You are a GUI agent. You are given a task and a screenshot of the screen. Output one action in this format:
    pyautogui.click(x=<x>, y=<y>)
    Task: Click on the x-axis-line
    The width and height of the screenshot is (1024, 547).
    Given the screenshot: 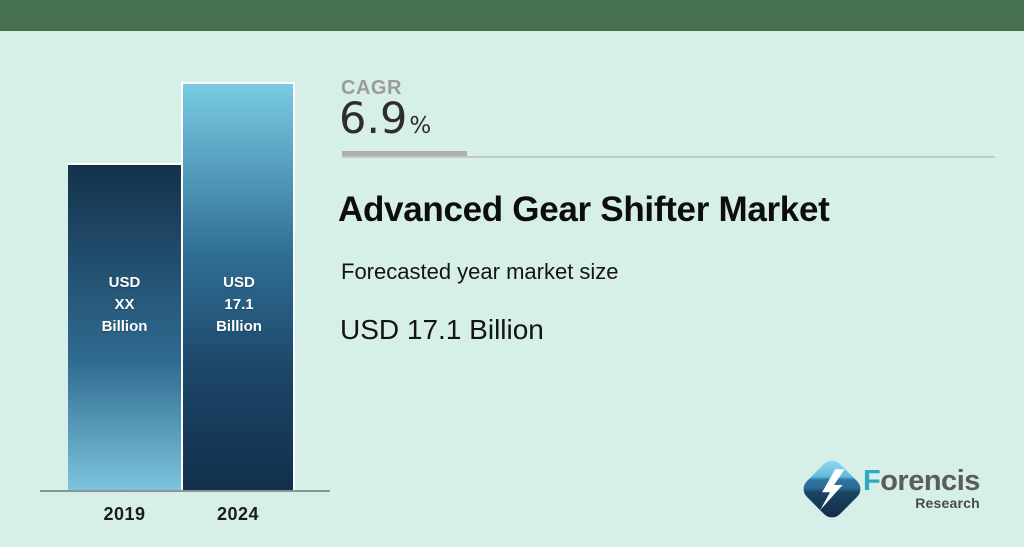 What is the action you would take?
    pyautogui.click(x=185, y=491)
    